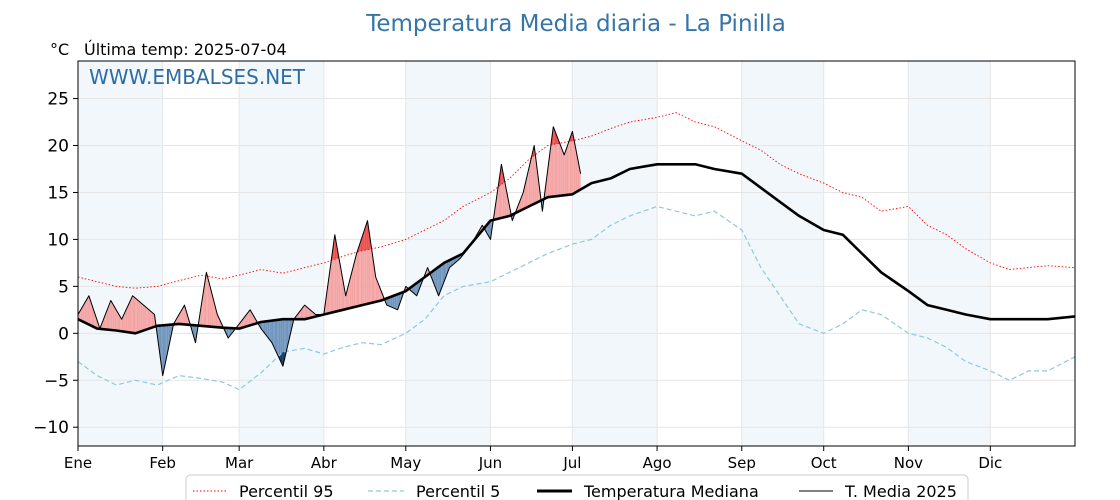 The height and width of the screenshot is (500, 1120). Describe the element at coordinates (55, 264) in the screenshot. I see `y-axis: 25 20 15 10 5 0 −5 −10` at that location.